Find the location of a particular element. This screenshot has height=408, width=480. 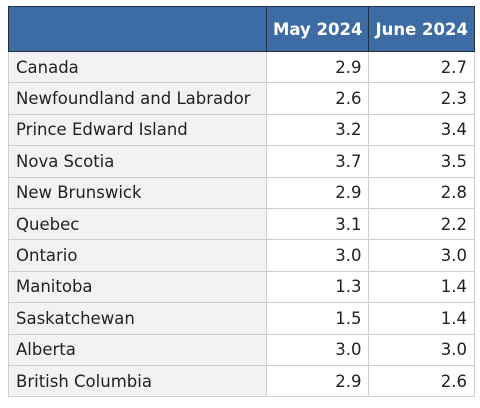

table-row: Prince Edward Island 3.2 3.4 is located at coordinates (241, 130).